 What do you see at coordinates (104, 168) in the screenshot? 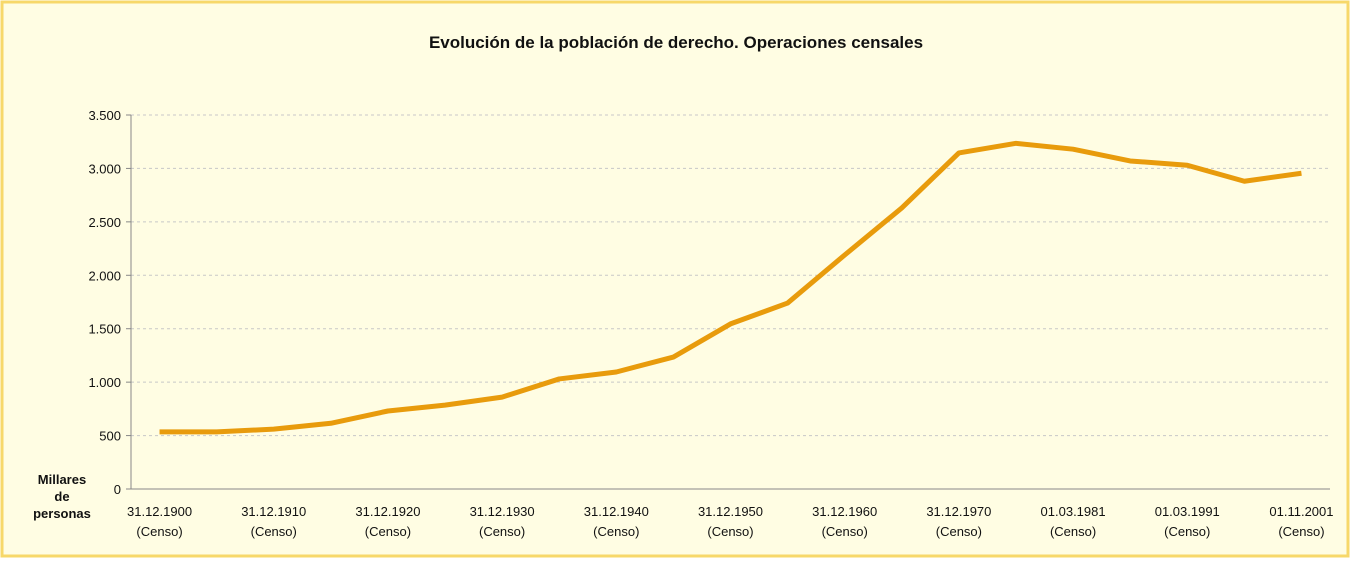
I see `y-tick-label: 3.000` at bounding box center [104, 168].